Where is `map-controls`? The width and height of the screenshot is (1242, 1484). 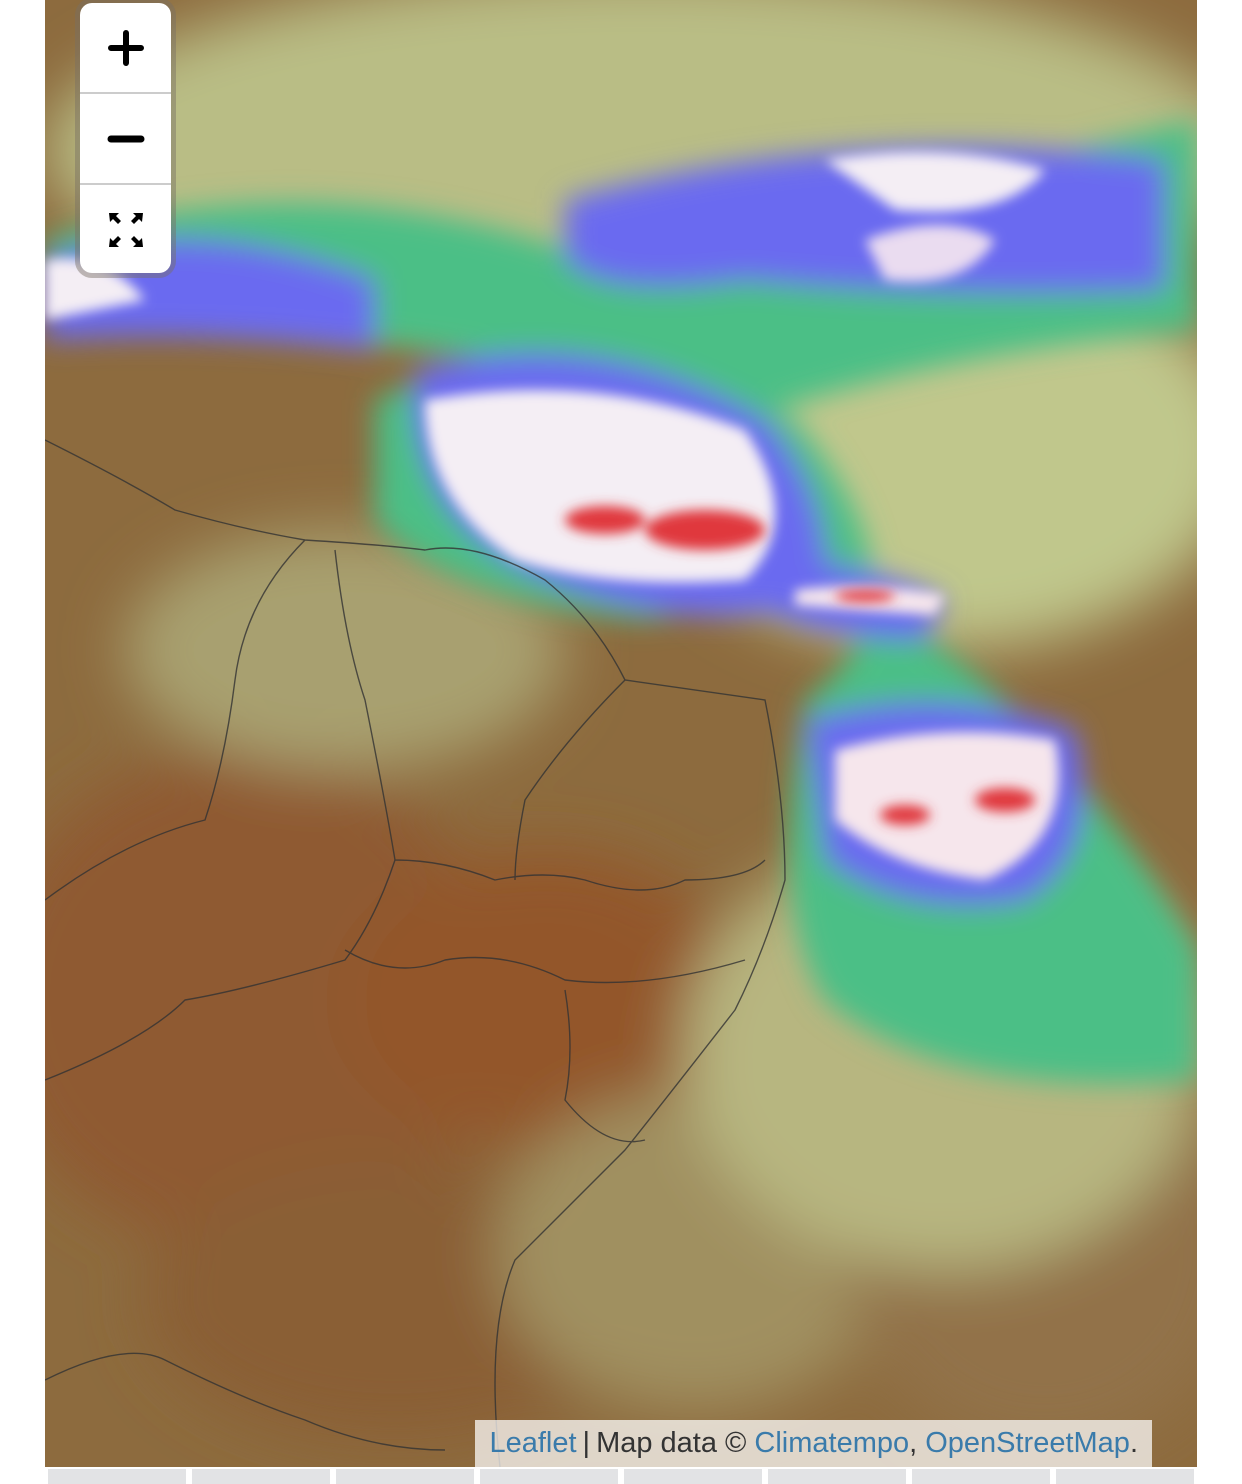
map-controls is located at coordinates (125, 138).